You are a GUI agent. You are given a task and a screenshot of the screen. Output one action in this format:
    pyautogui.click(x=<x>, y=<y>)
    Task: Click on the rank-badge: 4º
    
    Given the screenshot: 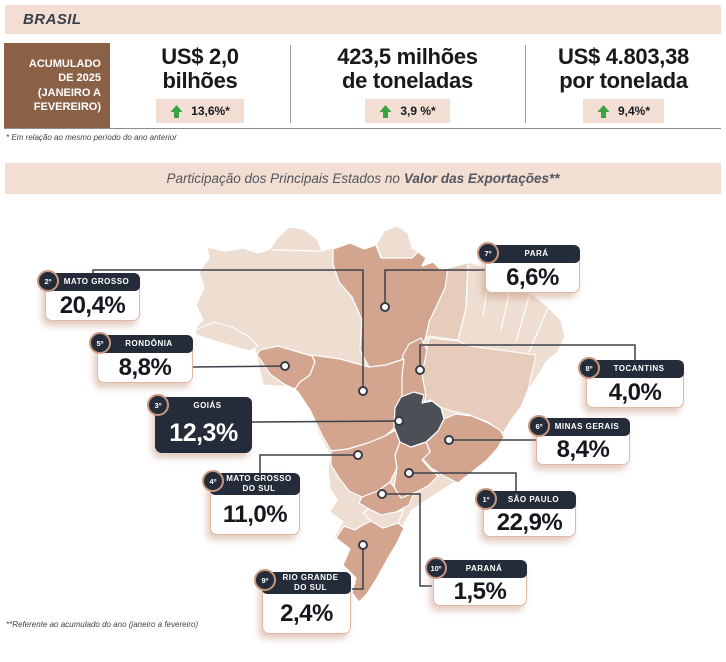 What is the action you would take?
    pyautogui.click(x=213, y=481)
    